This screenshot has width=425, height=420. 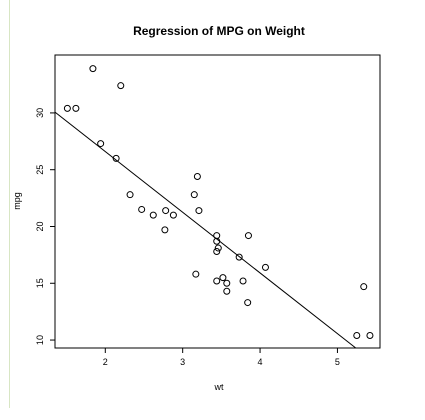 I want to click on x-axis: 2 3 4 5, so click(x=221, y=357).